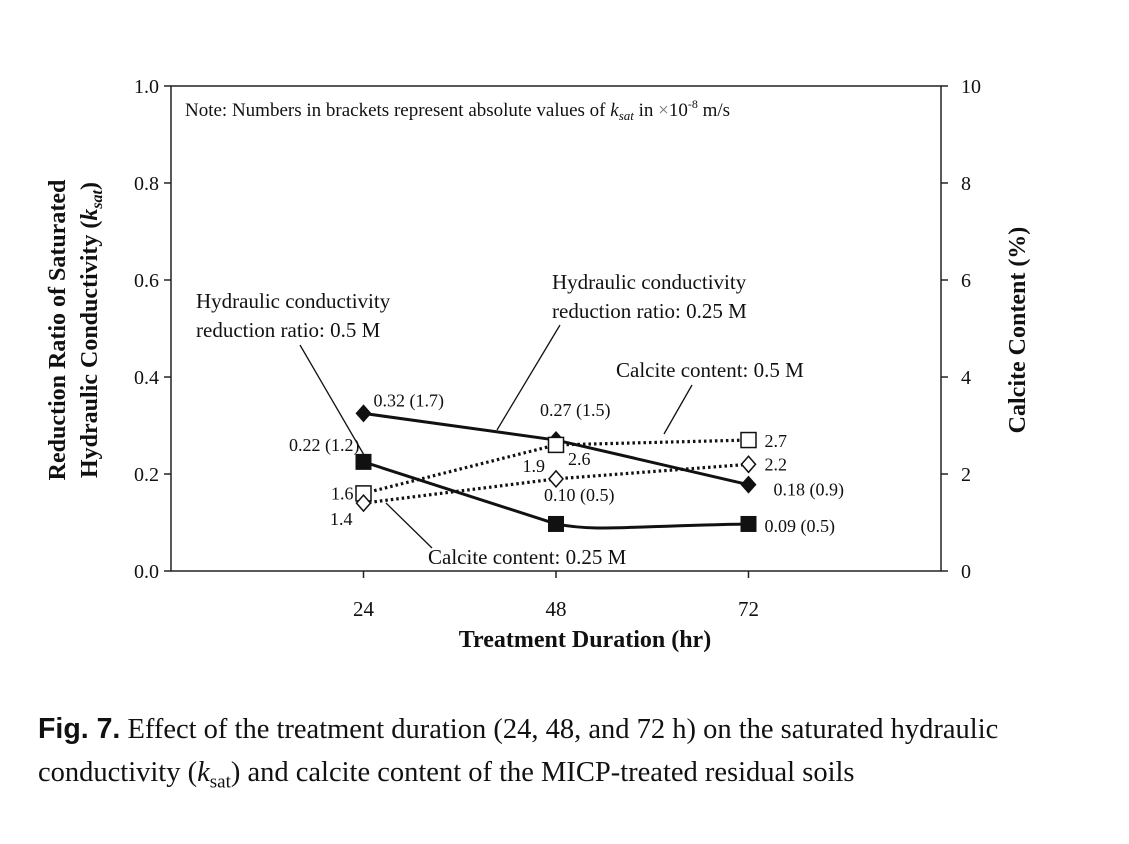 This screenshot has width=1129, height=844. I want to click on y-left-tick-label: 0.0, so click(146, 572).